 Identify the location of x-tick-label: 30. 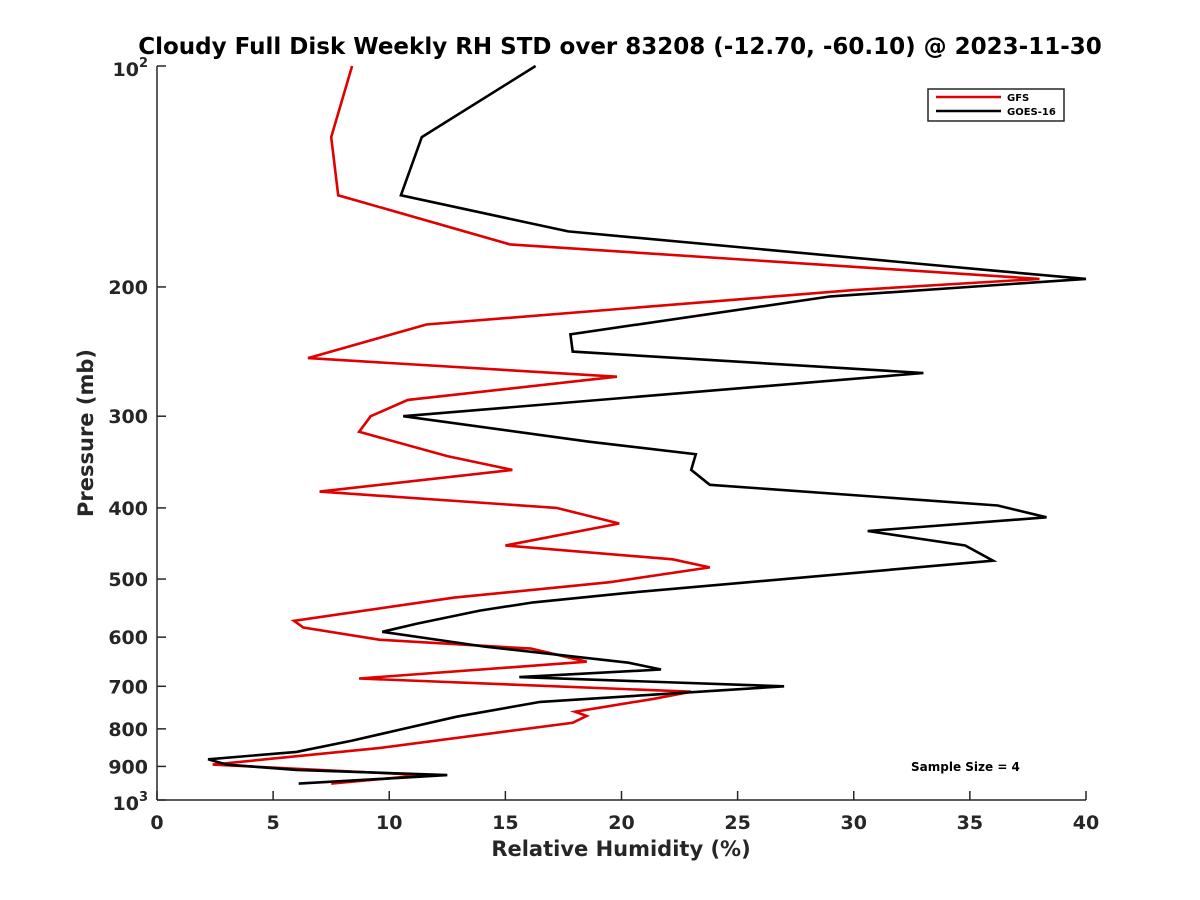
(854, 823).